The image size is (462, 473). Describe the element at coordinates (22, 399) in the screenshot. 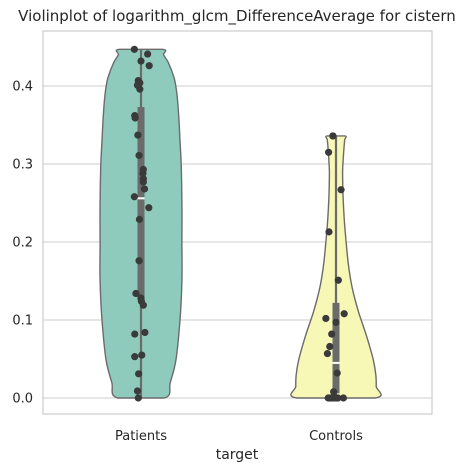

I see `y-tick-label: 0.0` at that location.